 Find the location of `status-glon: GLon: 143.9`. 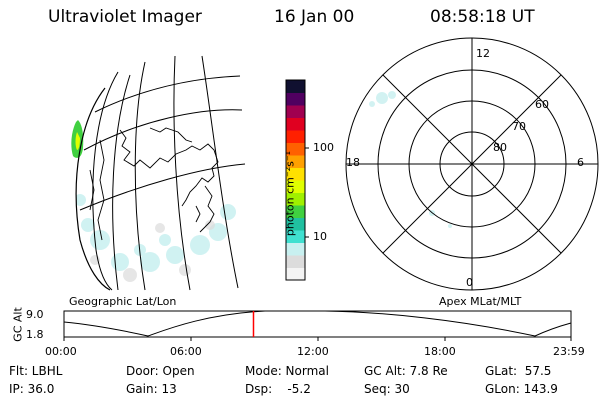

status-glon: GLon: 143.9 is located at coordinates (521, 389).